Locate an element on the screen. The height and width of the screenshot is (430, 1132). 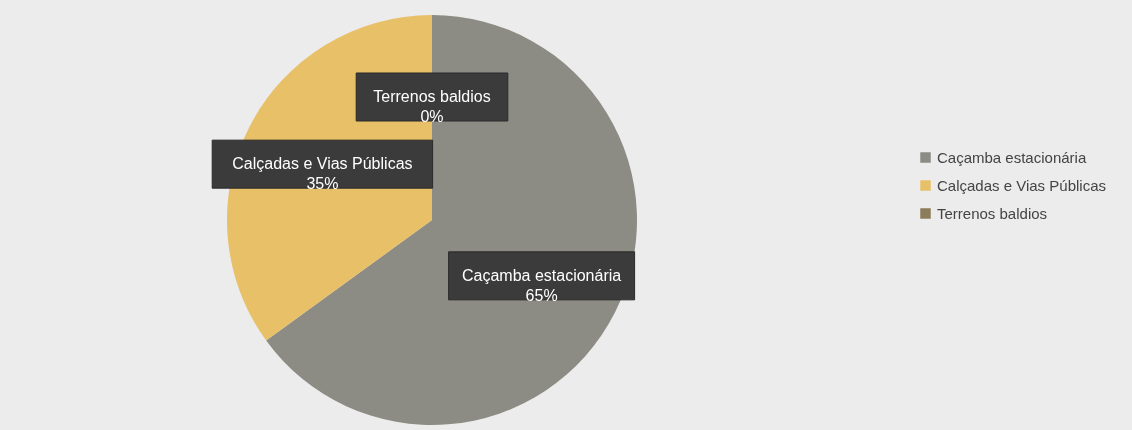
text: 0% is located at coordinates (432, 116).